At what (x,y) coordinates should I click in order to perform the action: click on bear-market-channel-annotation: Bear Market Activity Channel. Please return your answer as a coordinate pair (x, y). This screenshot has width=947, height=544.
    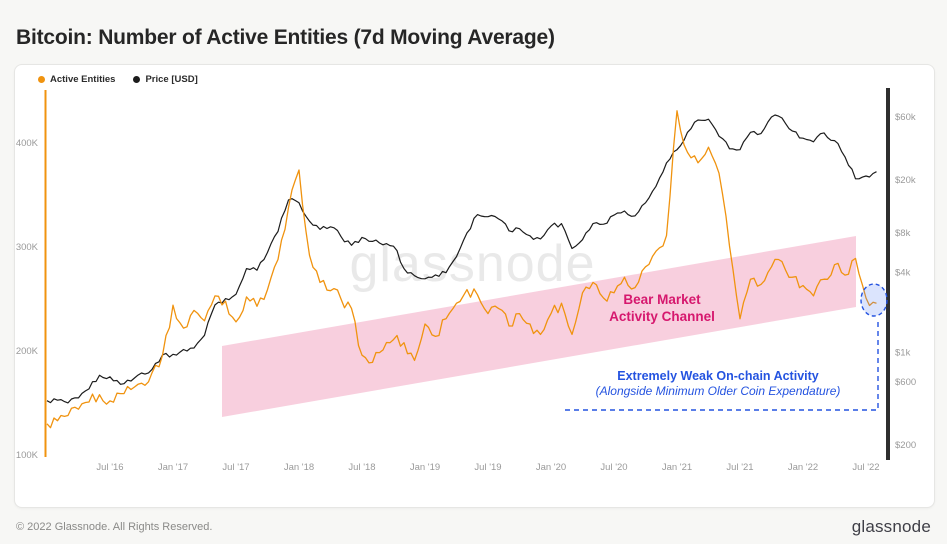
    Looking at the image, I should click on (662, 309).